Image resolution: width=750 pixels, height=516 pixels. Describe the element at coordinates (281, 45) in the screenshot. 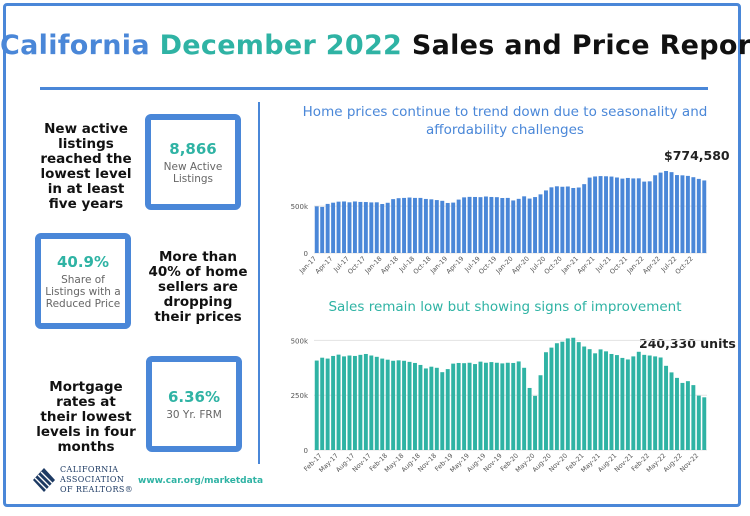

I see `title-part-period: December 2022` at that location.